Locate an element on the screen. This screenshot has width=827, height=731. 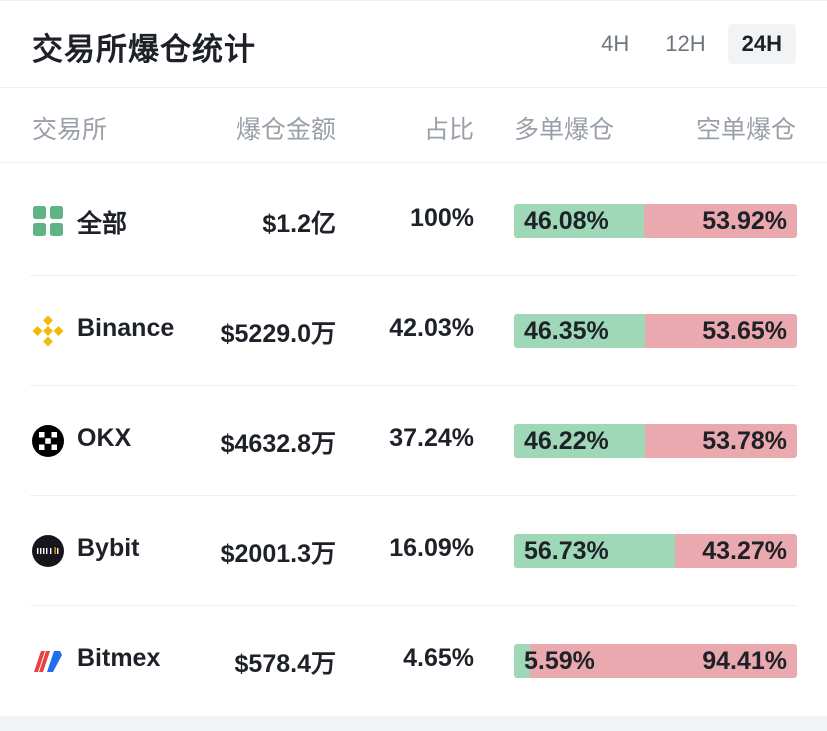
short-percent-label: 53.78% is located at coordinates (744, 441).